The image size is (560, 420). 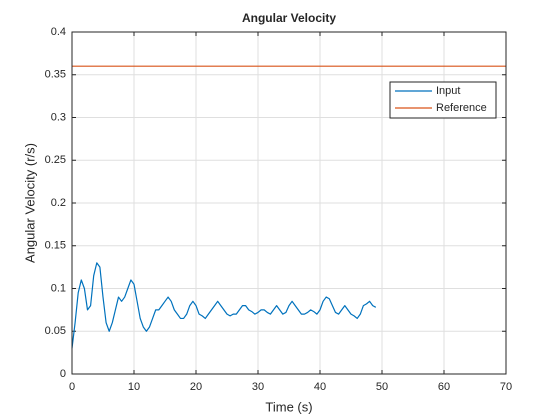 I want to click on y-tick-label: 0.3, so click(x=58, y=117).